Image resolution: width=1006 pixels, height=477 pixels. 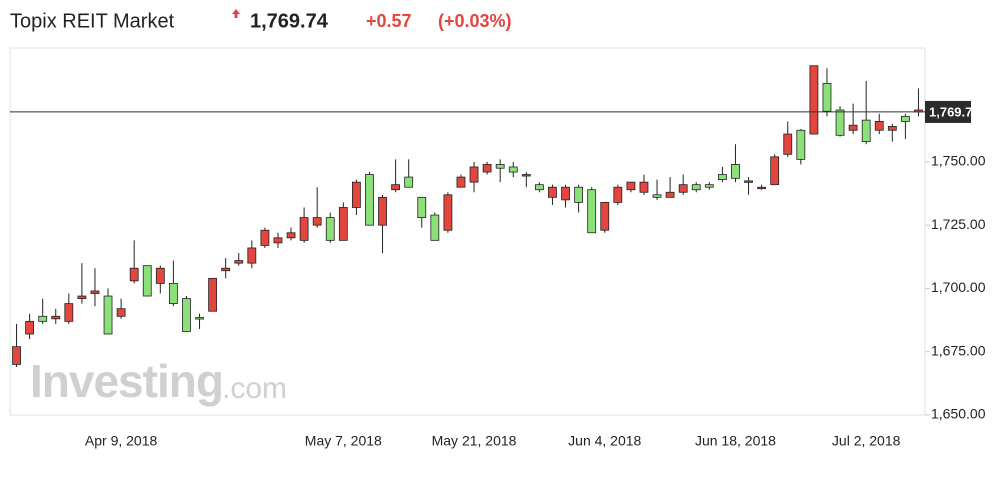 I want to click on change: +0.57, so click(x=389, y=21).